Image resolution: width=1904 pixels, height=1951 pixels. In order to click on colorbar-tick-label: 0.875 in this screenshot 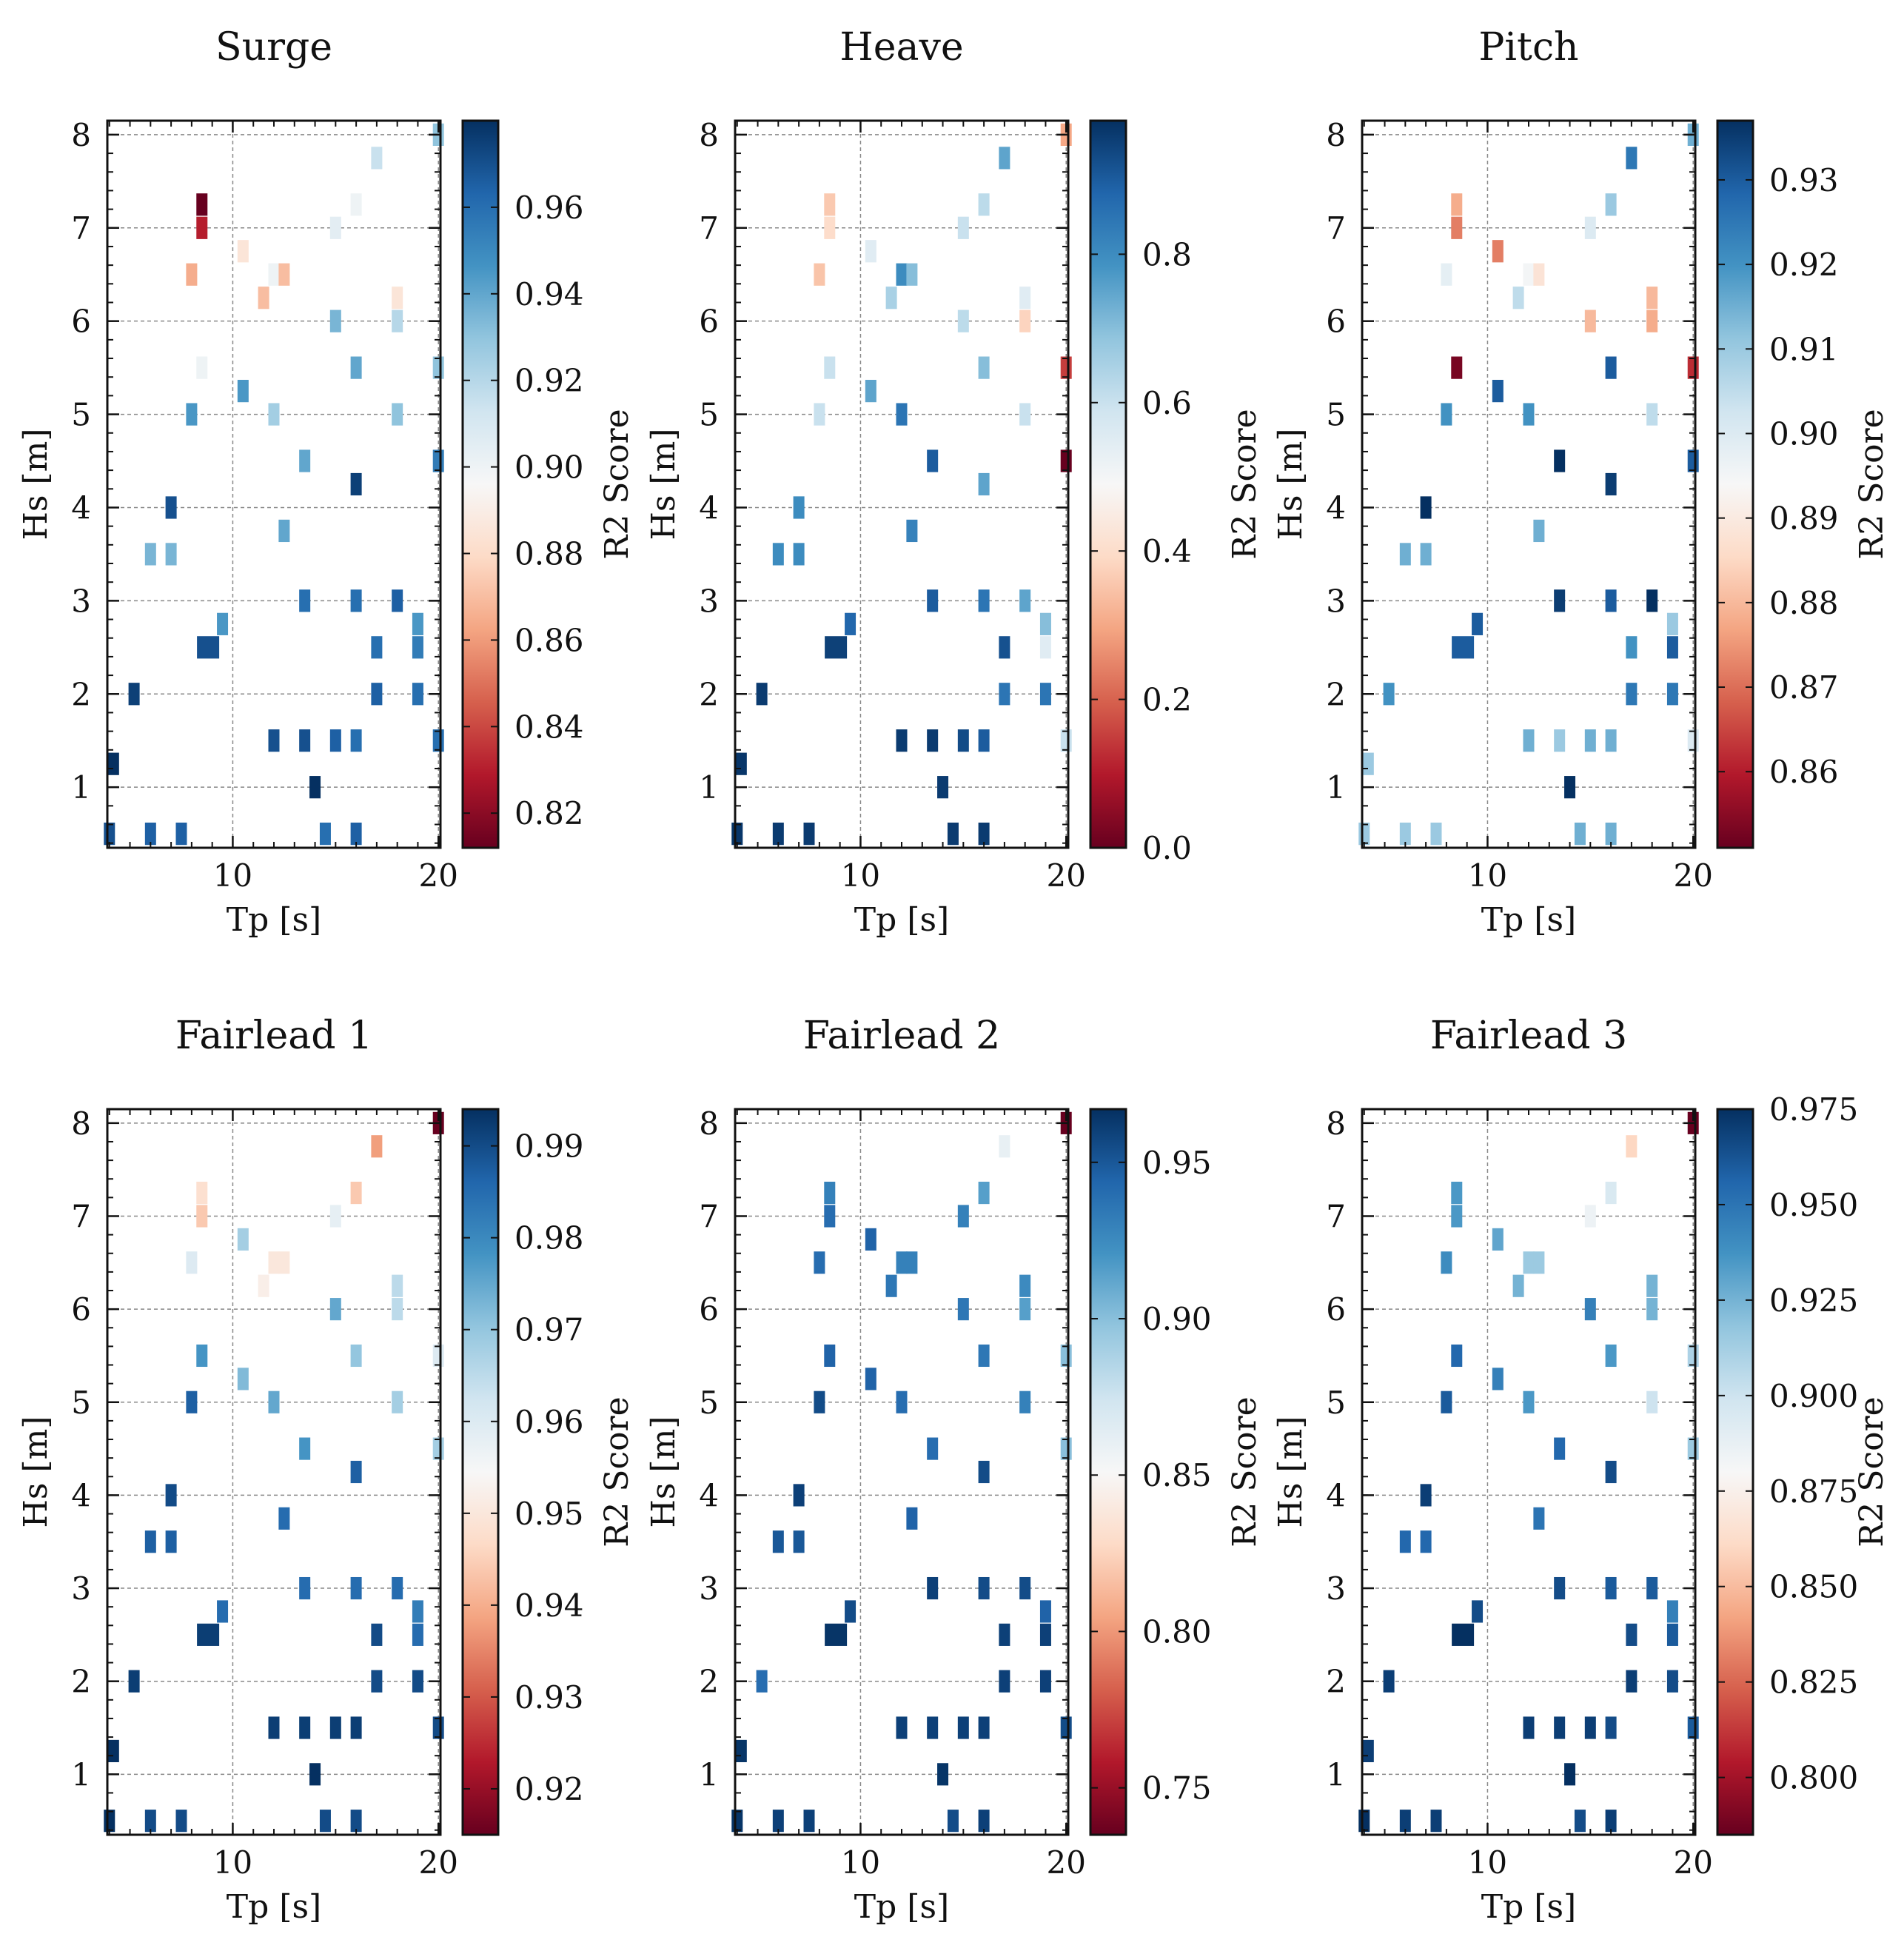, I will do `click(1814, 1491)`.